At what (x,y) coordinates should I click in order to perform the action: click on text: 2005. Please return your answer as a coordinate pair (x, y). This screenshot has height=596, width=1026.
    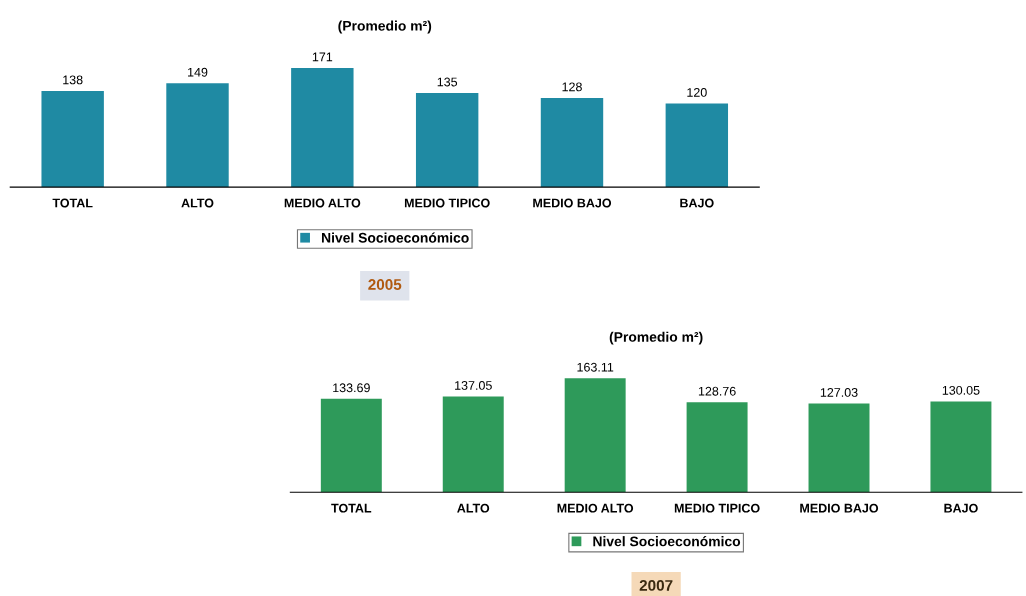
    Looking at the image, I should click on (385, 284).